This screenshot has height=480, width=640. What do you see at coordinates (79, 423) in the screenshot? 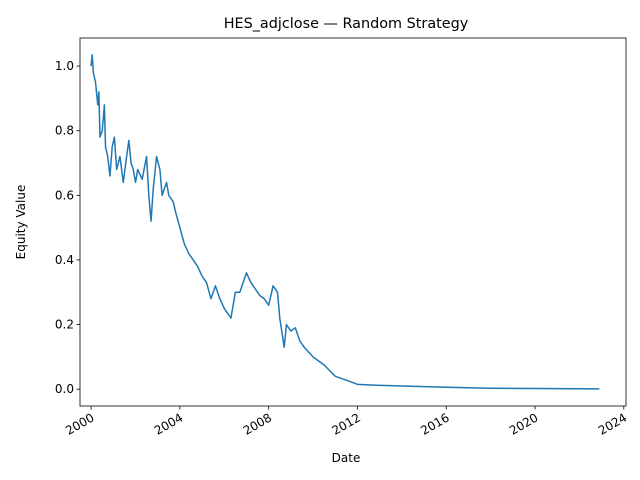
I see `x-tick-label: 2000` at bounding box center [79, 423].